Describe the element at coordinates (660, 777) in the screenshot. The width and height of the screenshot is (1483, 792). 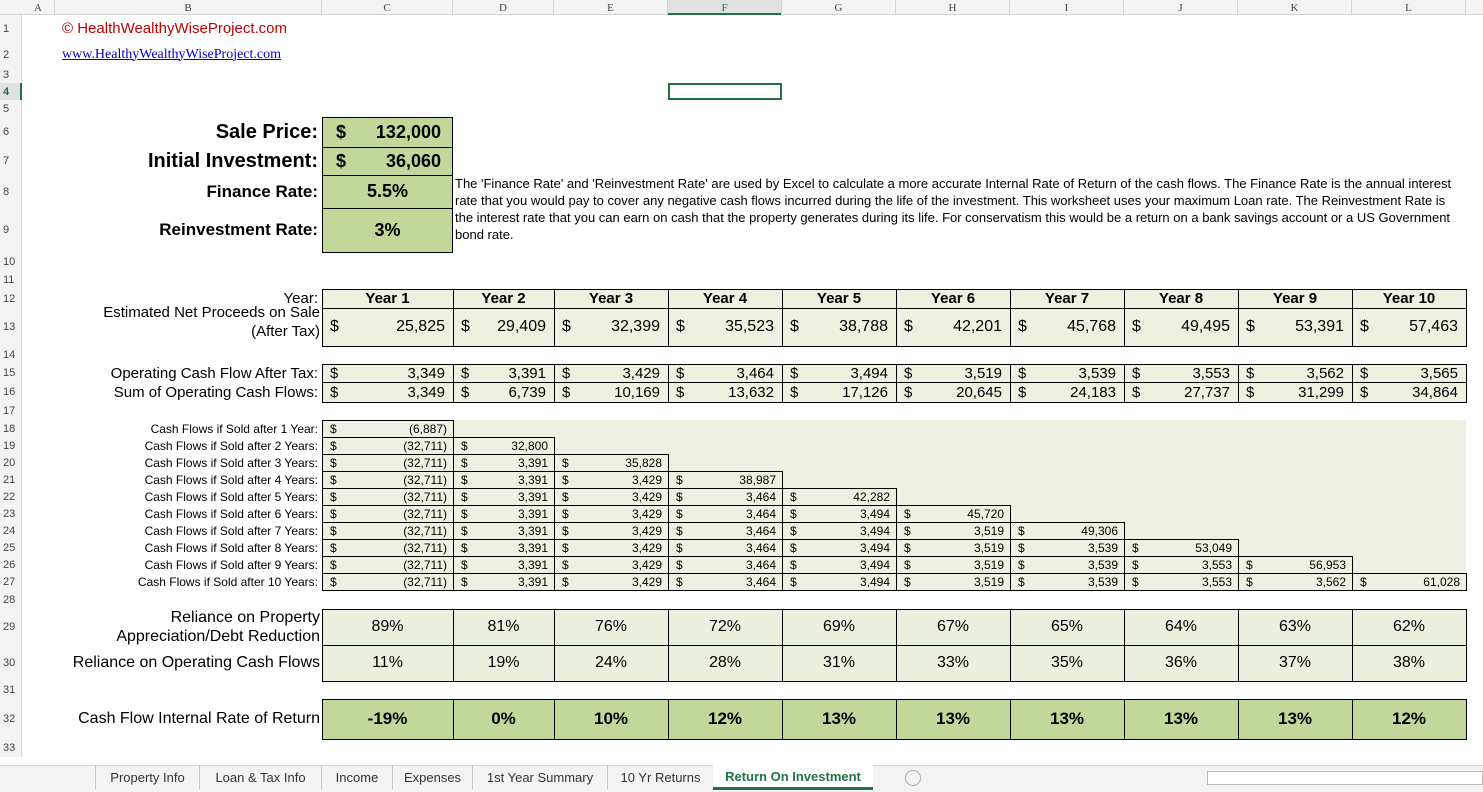
I see `sheet-tab: 10 Yr Returns` at that location.